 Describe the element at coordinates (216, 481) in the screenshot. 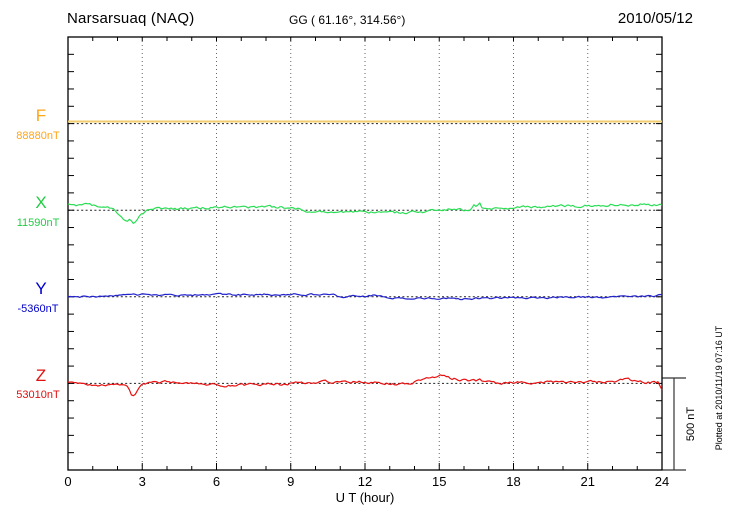

I see `x-tick-label-6: 6` at that location.